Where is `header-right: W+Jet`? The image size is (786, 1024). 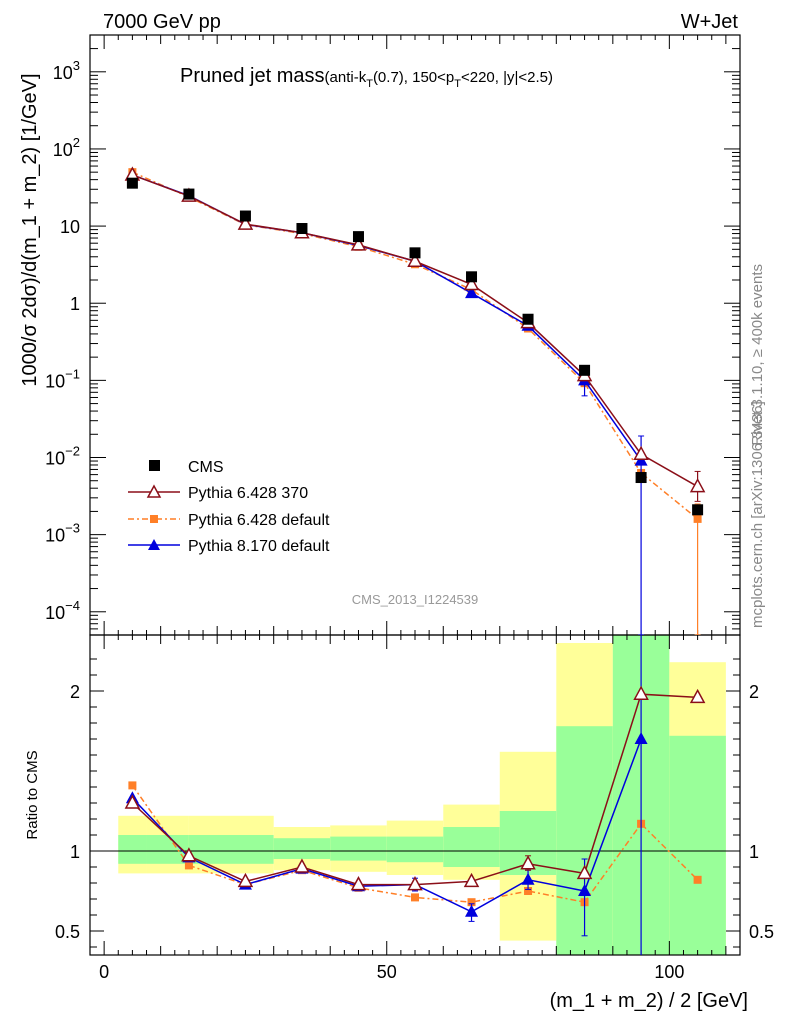
header-right: W+Jet is located at coordinates (710, 22).